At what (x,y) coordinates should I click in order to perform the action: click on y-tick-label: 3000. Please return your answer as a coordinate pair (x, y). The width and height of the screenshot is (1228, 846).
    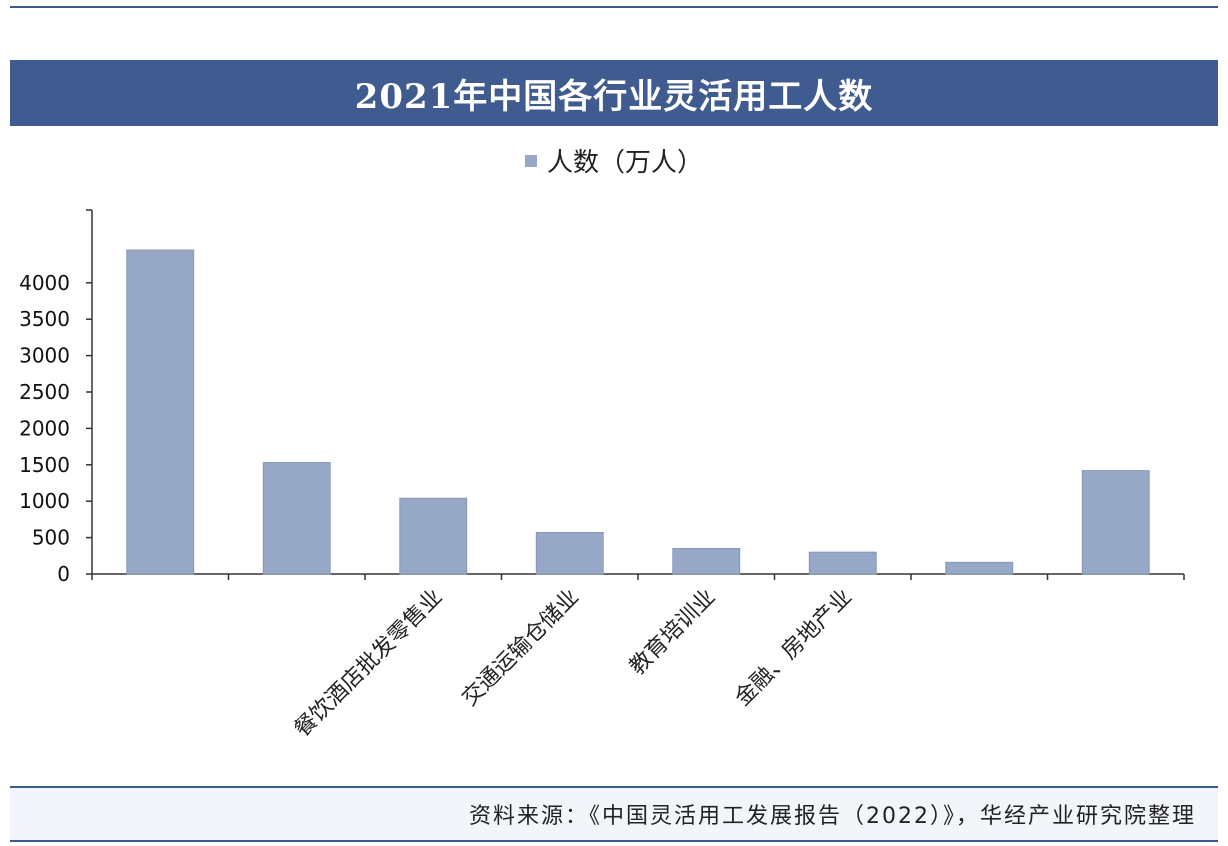
    Looking at the image, I should click on (44, 356).